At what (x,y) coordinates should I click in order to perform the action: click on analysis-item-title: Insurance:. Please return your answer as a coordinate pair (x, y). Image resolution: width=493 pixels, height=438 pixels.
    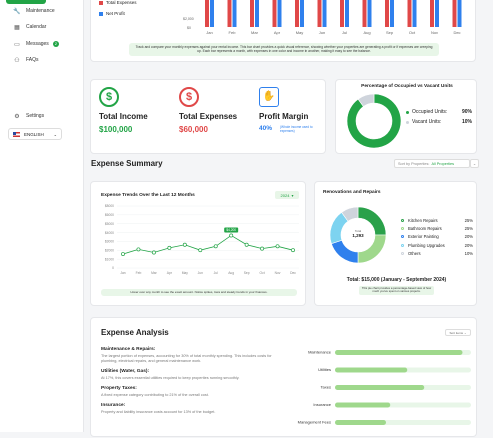
    Looking at the image, I should click on (113, 405).